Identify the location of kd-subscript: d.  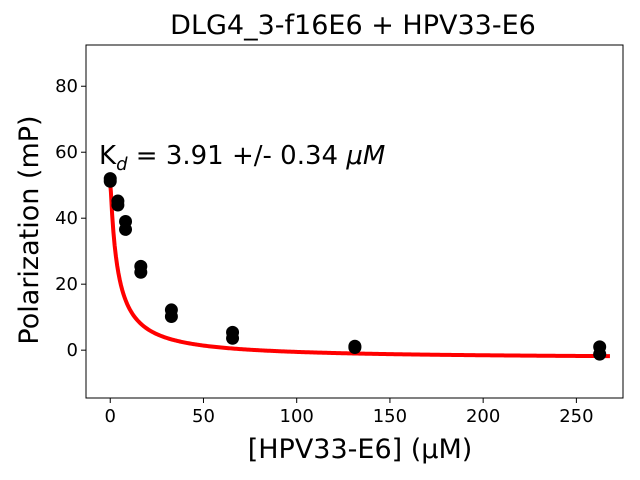
(122, 164).